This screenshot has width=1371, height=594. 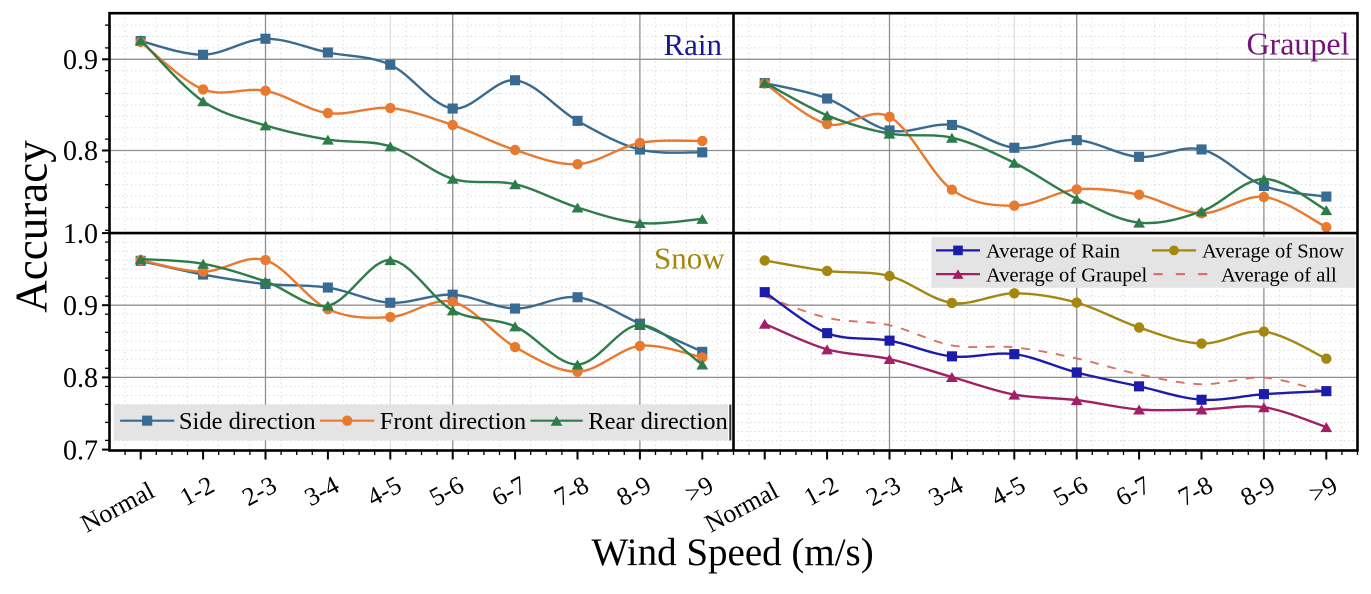 What do you see at coordinates (1297, 44) in the screenshot?
I see `svg-text: Graupel` at bounding box center [1297, 44].